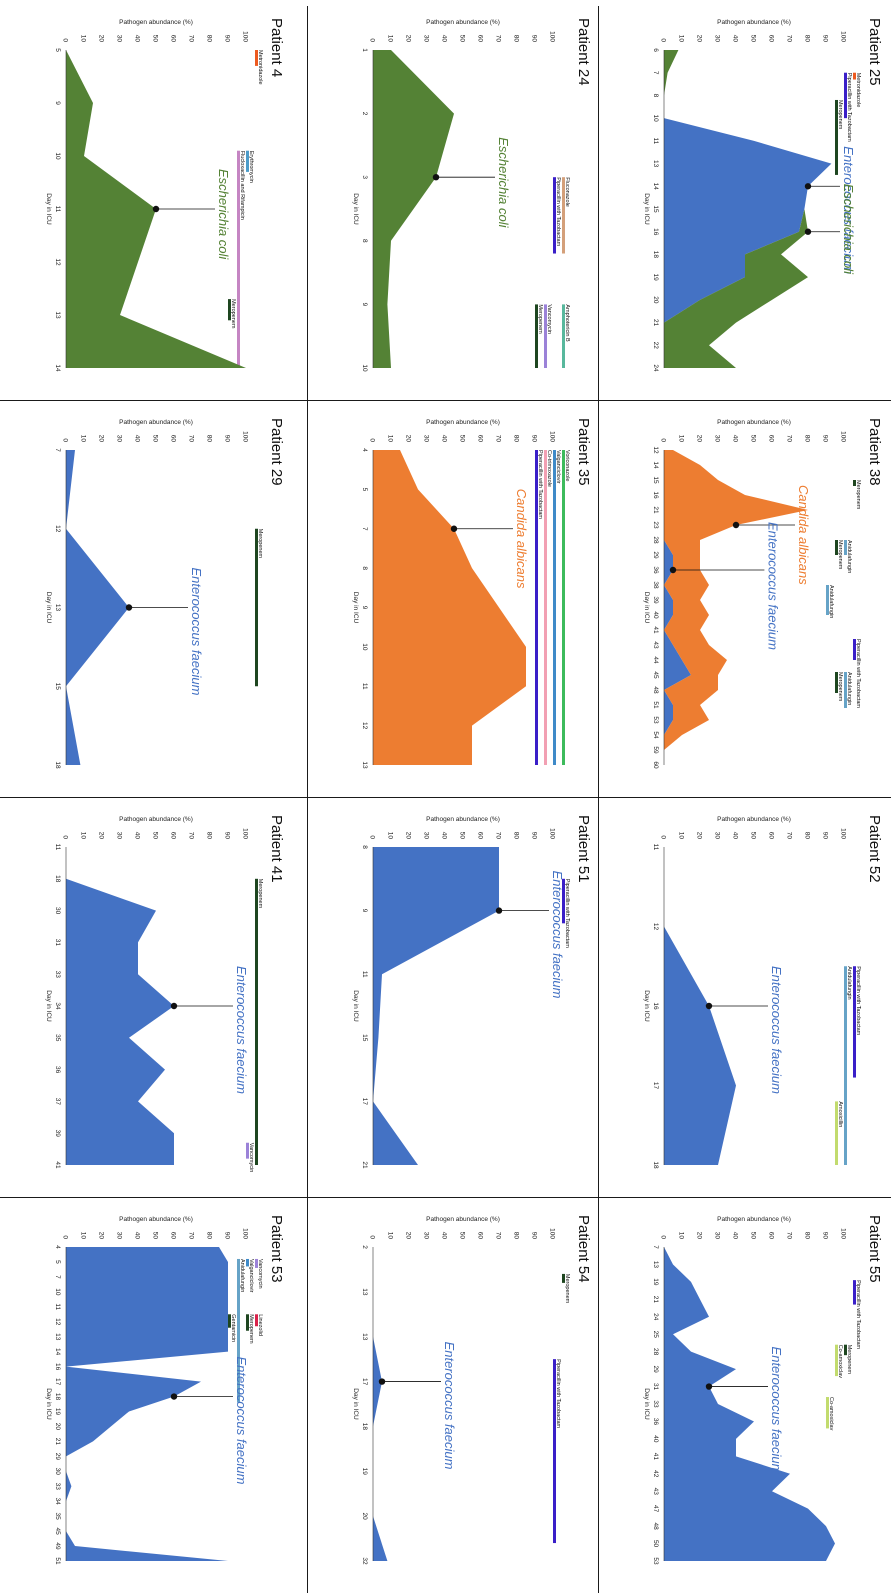 Image resolution: width=891 pixels, height=1593 pixels. I want to click on x-tick-label: 38, so click(655, 585).